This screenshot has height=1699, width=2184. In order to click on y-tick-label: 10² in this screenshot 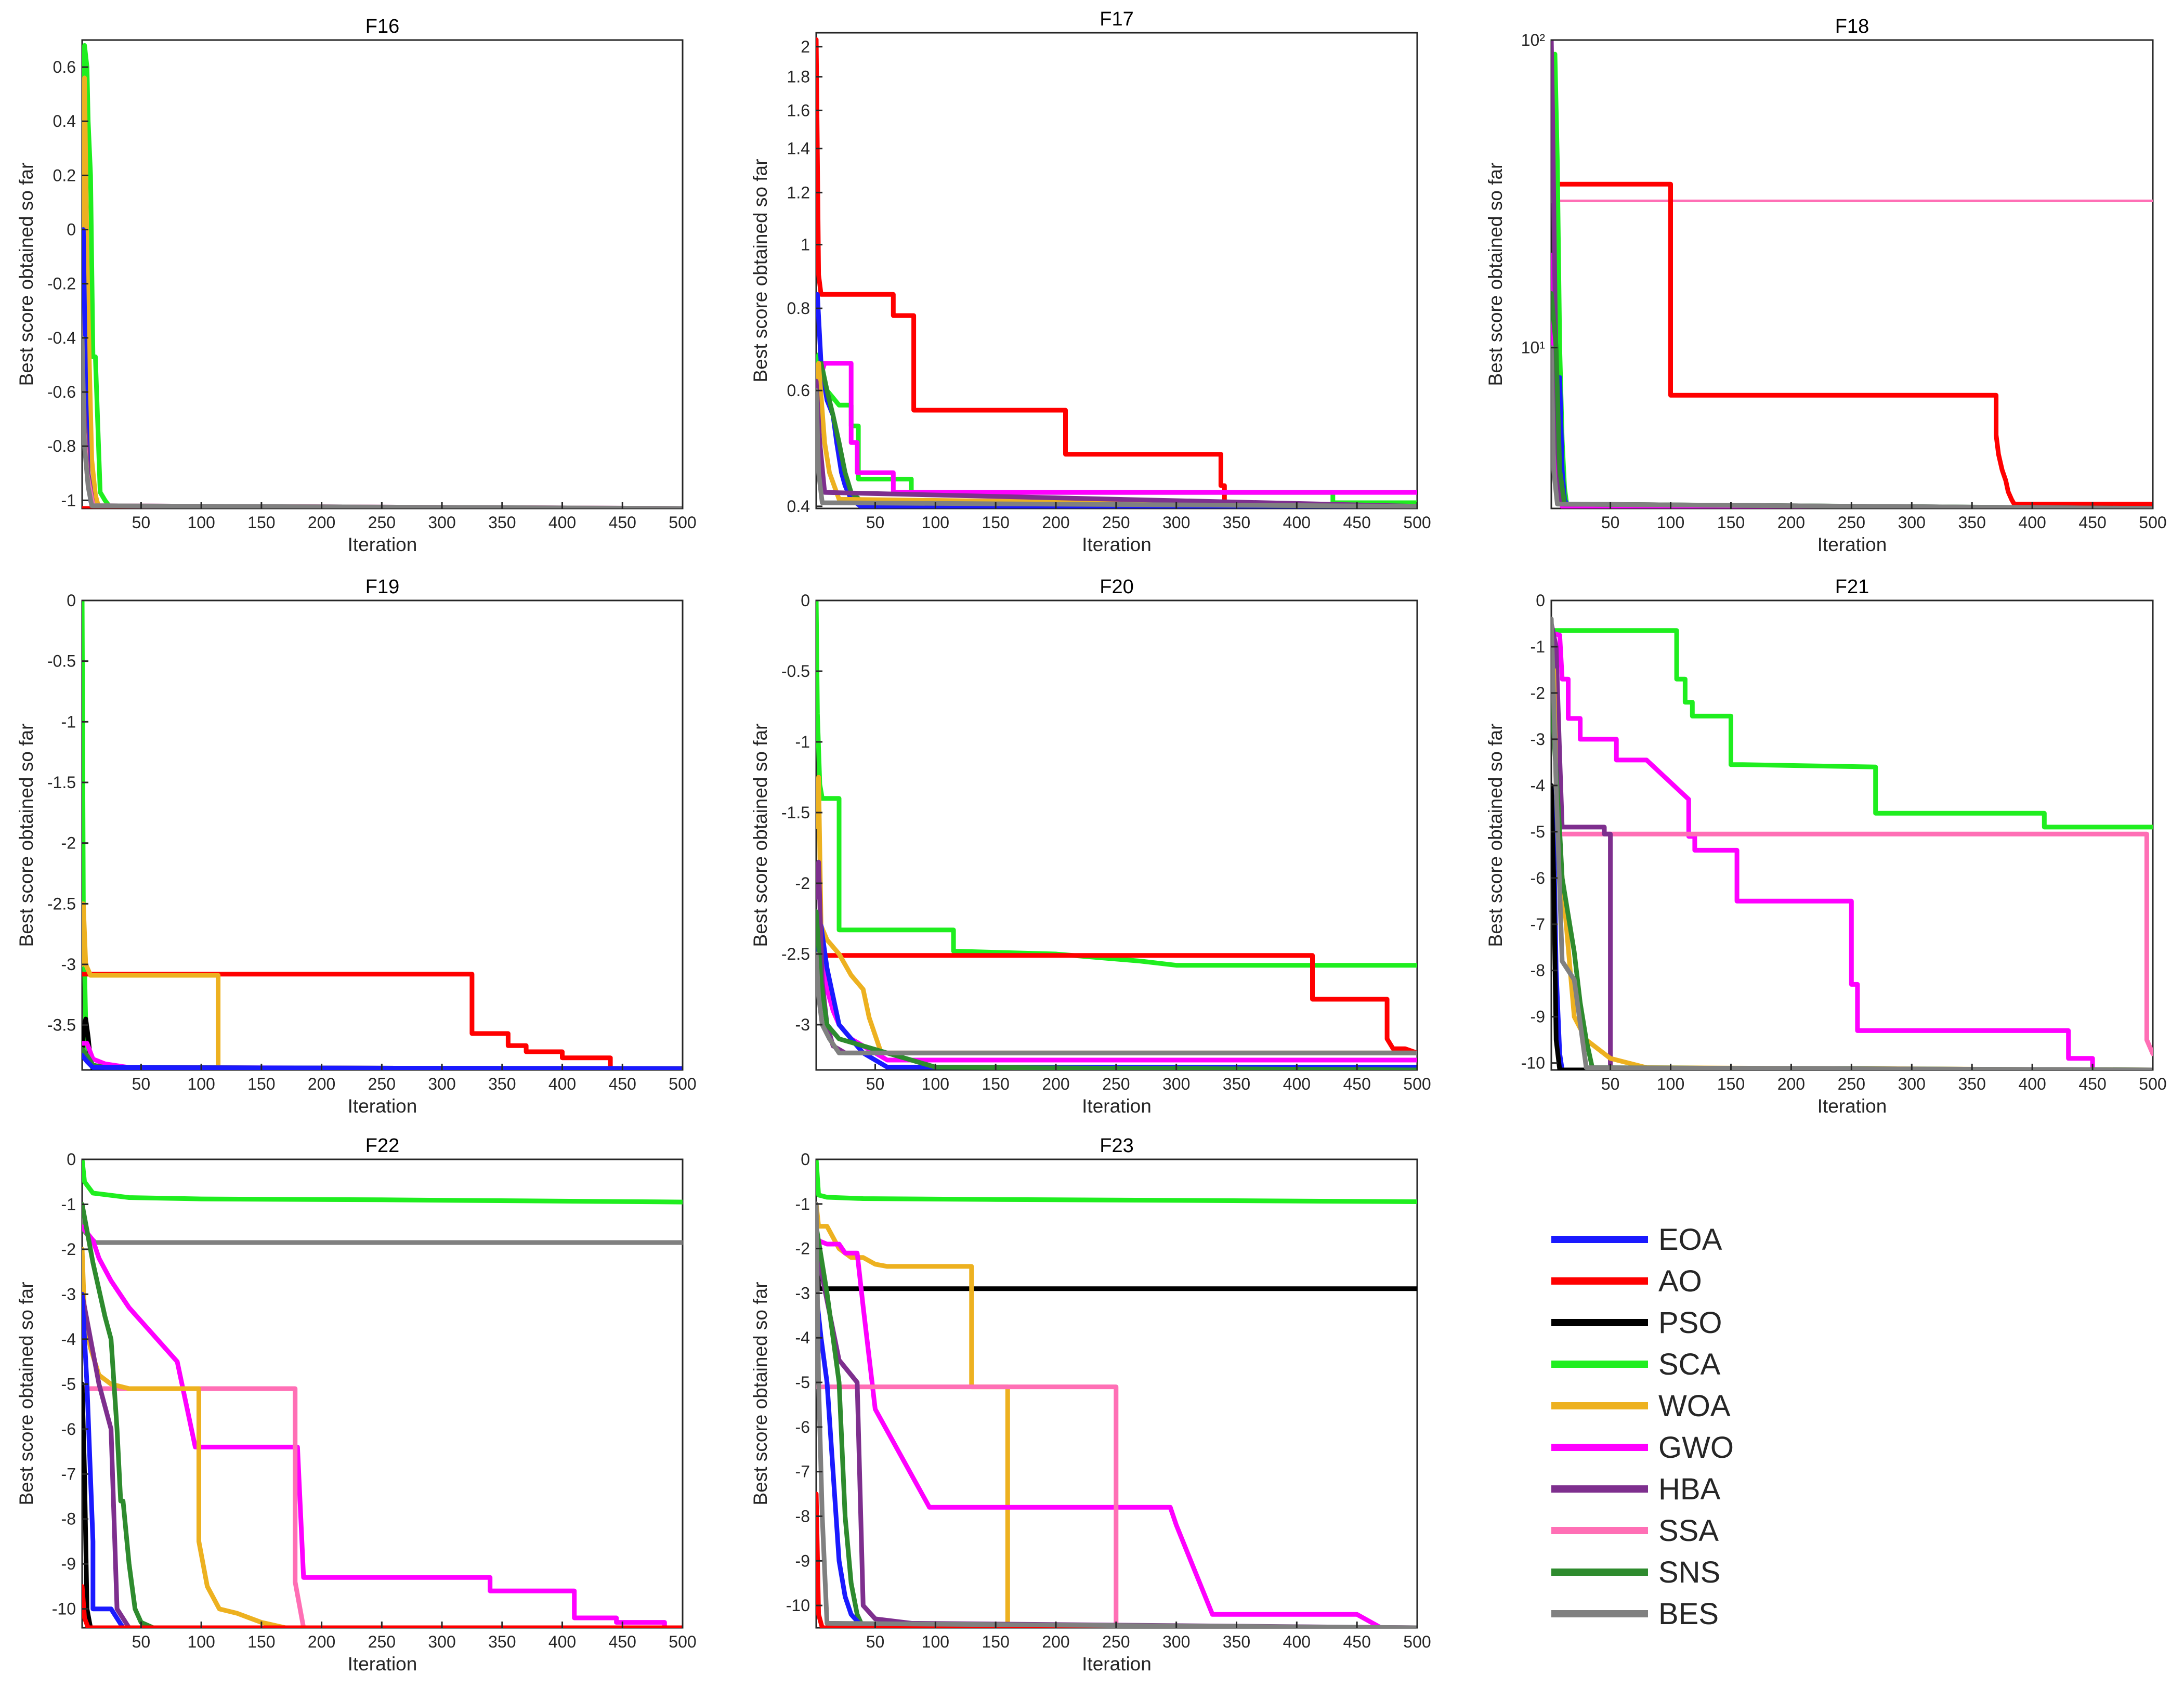, I will do `click(1534, 40)`.